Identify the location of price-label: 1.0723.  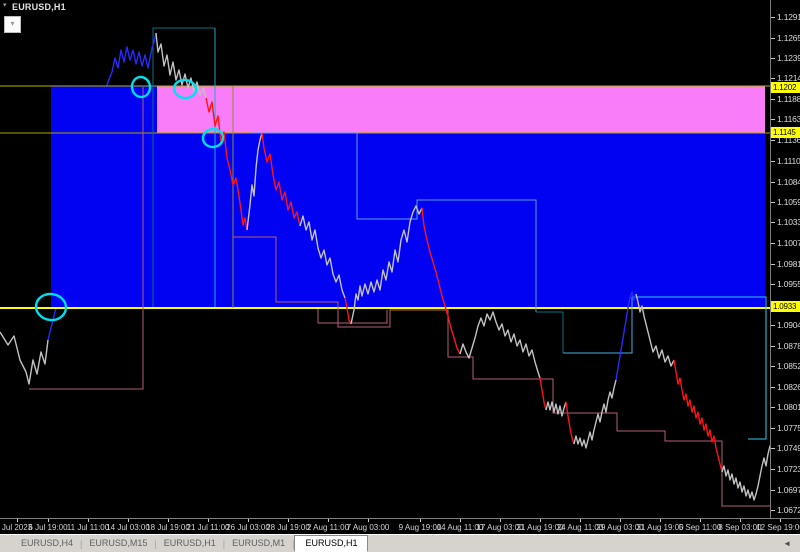
(788, 469).